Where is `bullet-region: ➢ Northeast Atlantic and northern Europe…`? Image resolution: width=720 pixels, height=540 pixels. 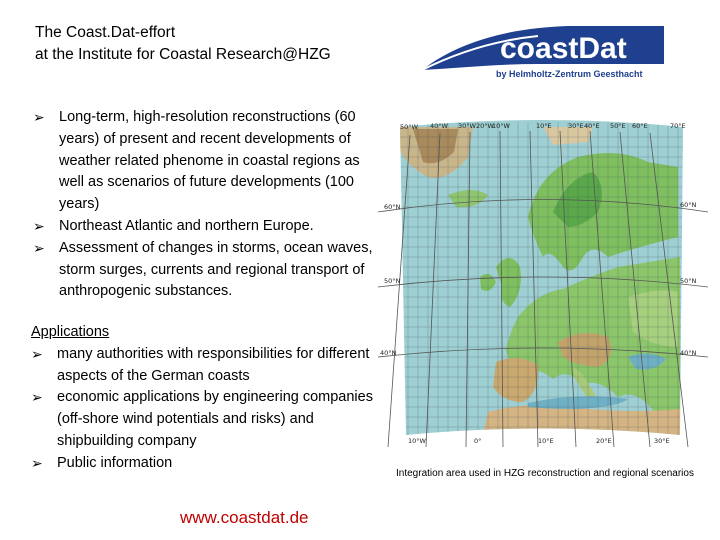
bullet-region: ➢ Northeast Atlantic and northern Europe… is located at coordinates (208, 227).